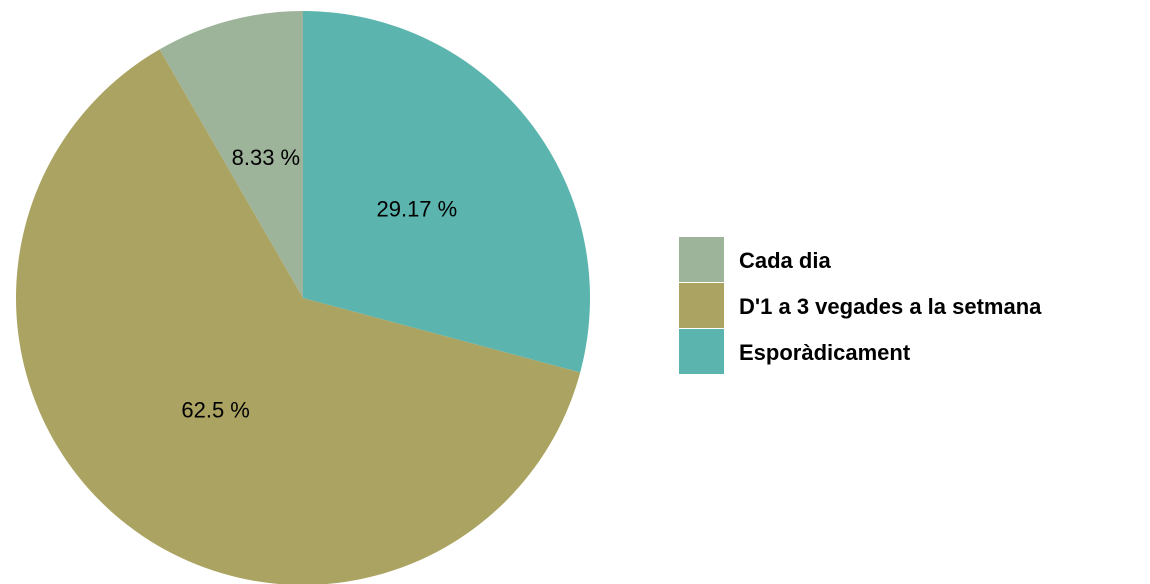 This screenshot has width=1150, height=584. I want to click on legend-label: Cada dia, so click(785, 260).